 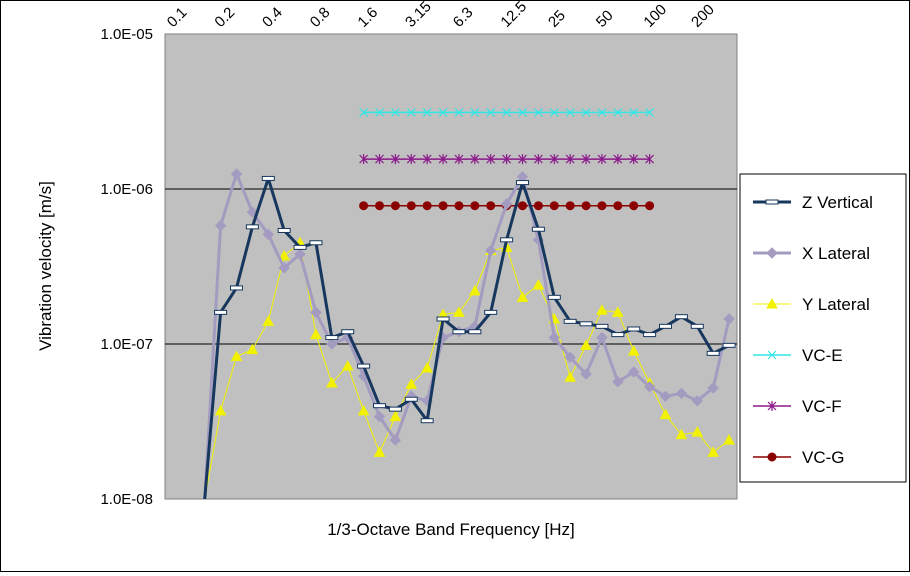 I want to click on series-vc-e, so click(x=507, y=112).